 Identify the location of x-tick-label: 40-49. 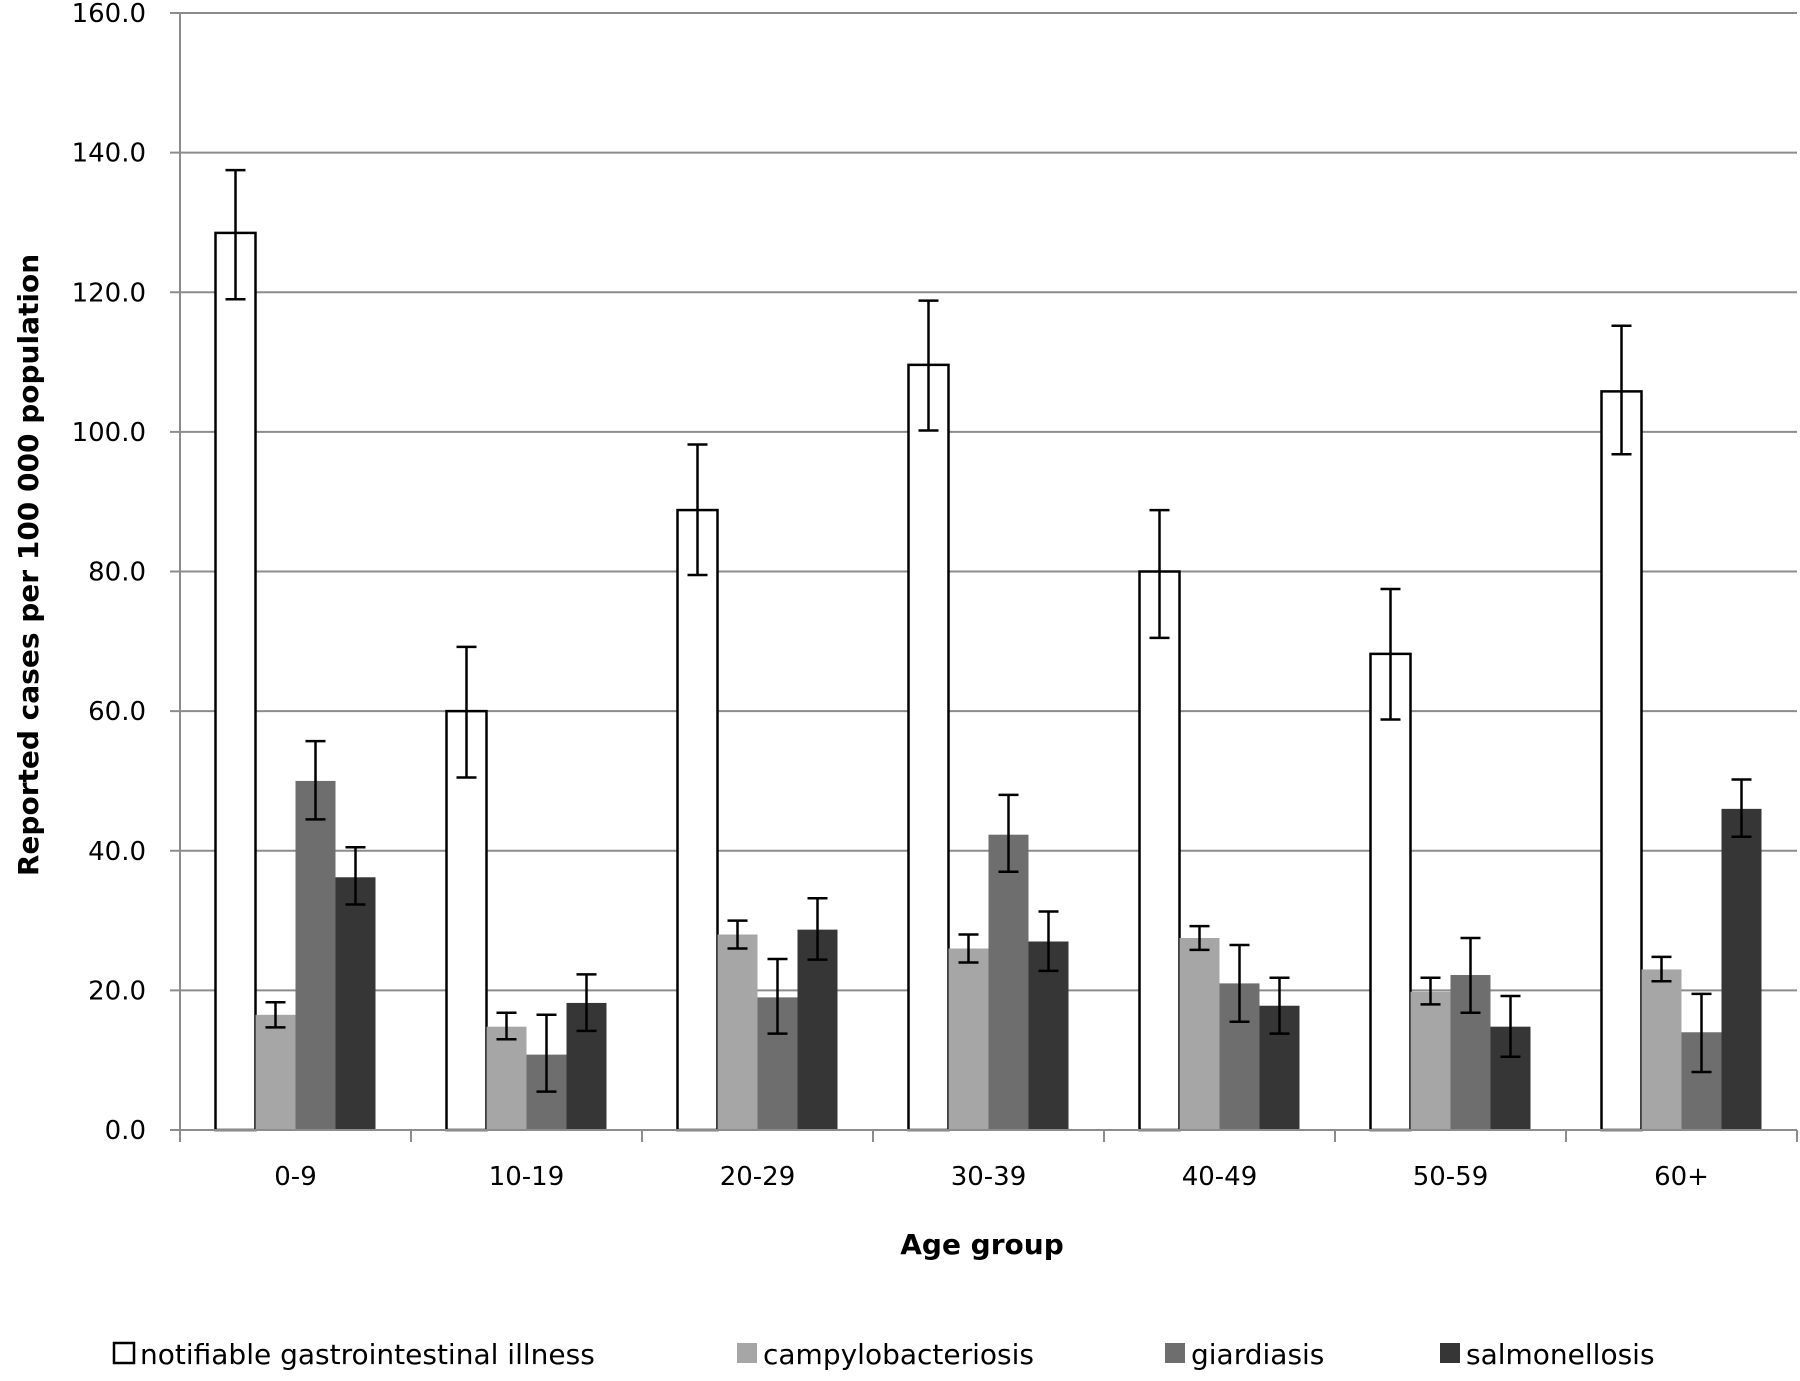
(1220, 1177).